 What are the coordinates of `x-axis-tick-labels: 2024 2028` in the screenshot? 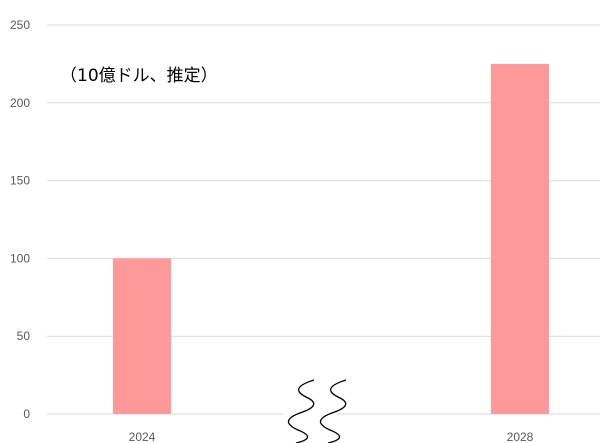 It's located at (331, 436).